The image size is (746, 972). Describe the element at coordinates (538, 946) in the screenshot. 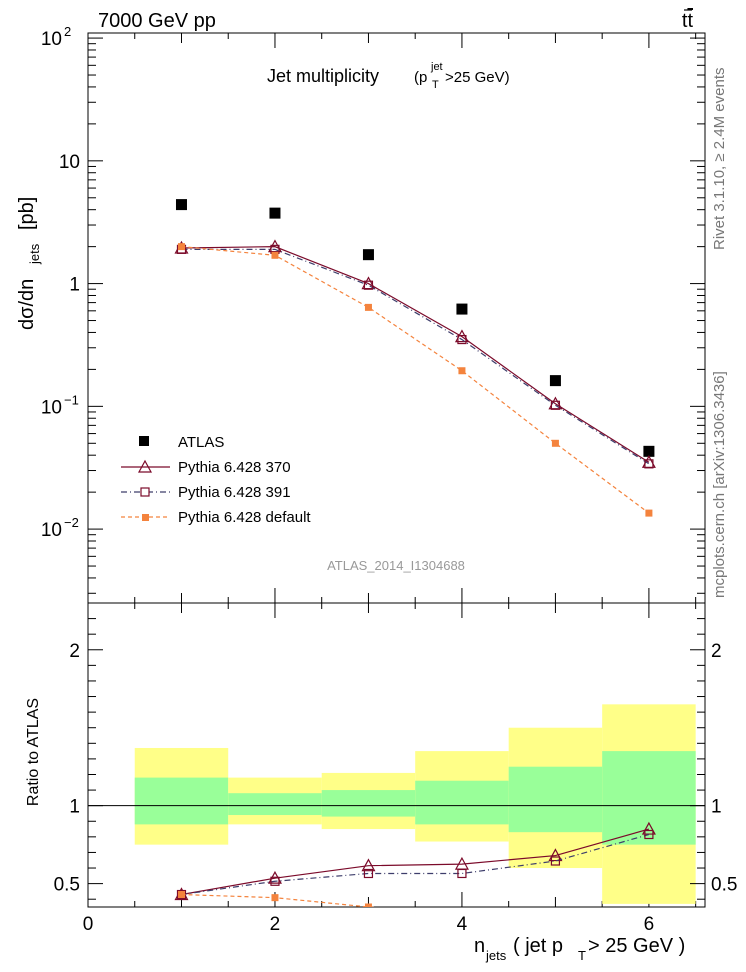

I see `xlabel-mid: ( jet p` at that location.